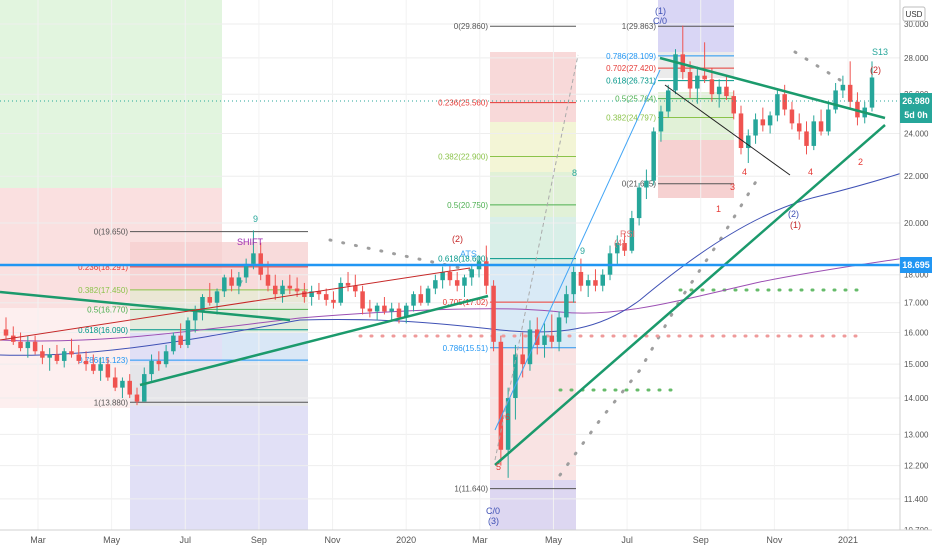 Image resolution: width=932 pixels, height=555 pixels. Describe the element at coordinates (696, 169) in the screenshot. I see `zone-red-fib3` at that location.